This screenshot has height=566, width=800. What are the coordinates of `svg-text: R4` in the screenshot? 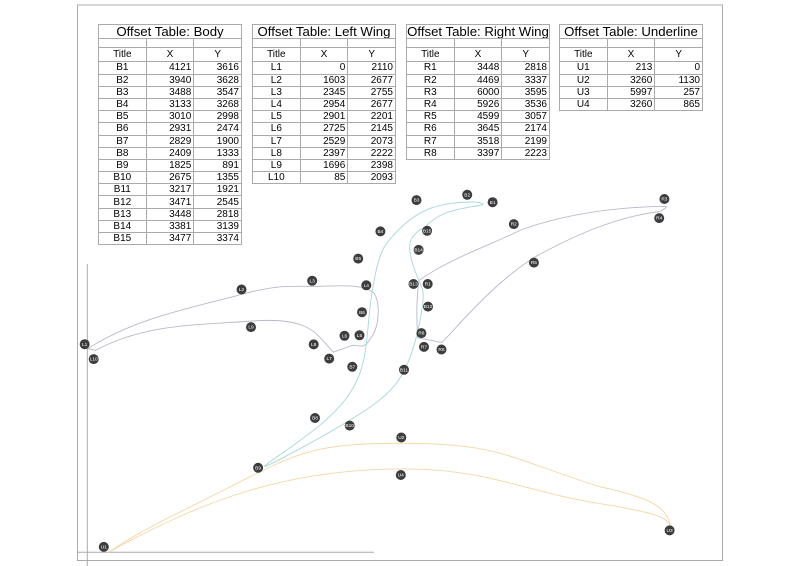 It's located at (659, 219).